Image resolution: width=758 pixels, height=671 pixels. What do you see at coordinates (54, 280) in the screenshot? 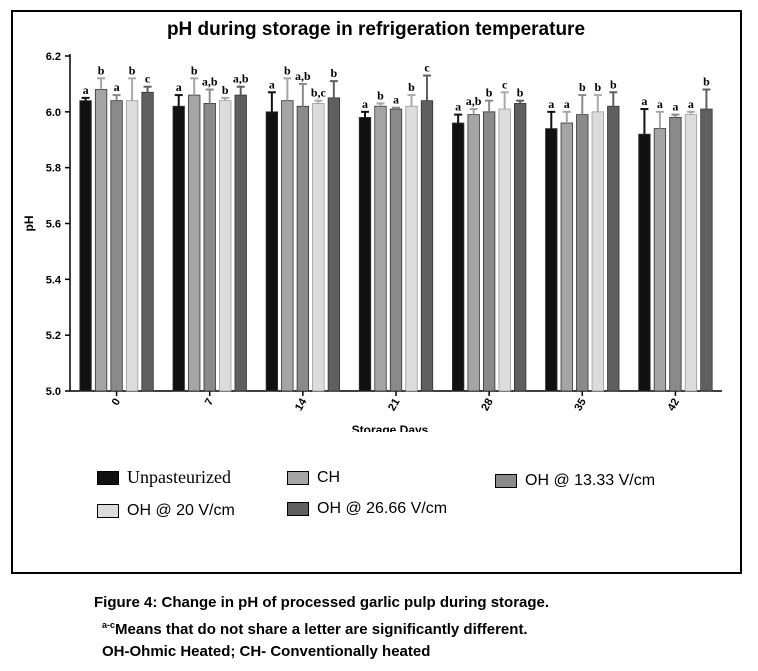
I see `y-tick-label: 5.4` at bounding box center [54, 280].